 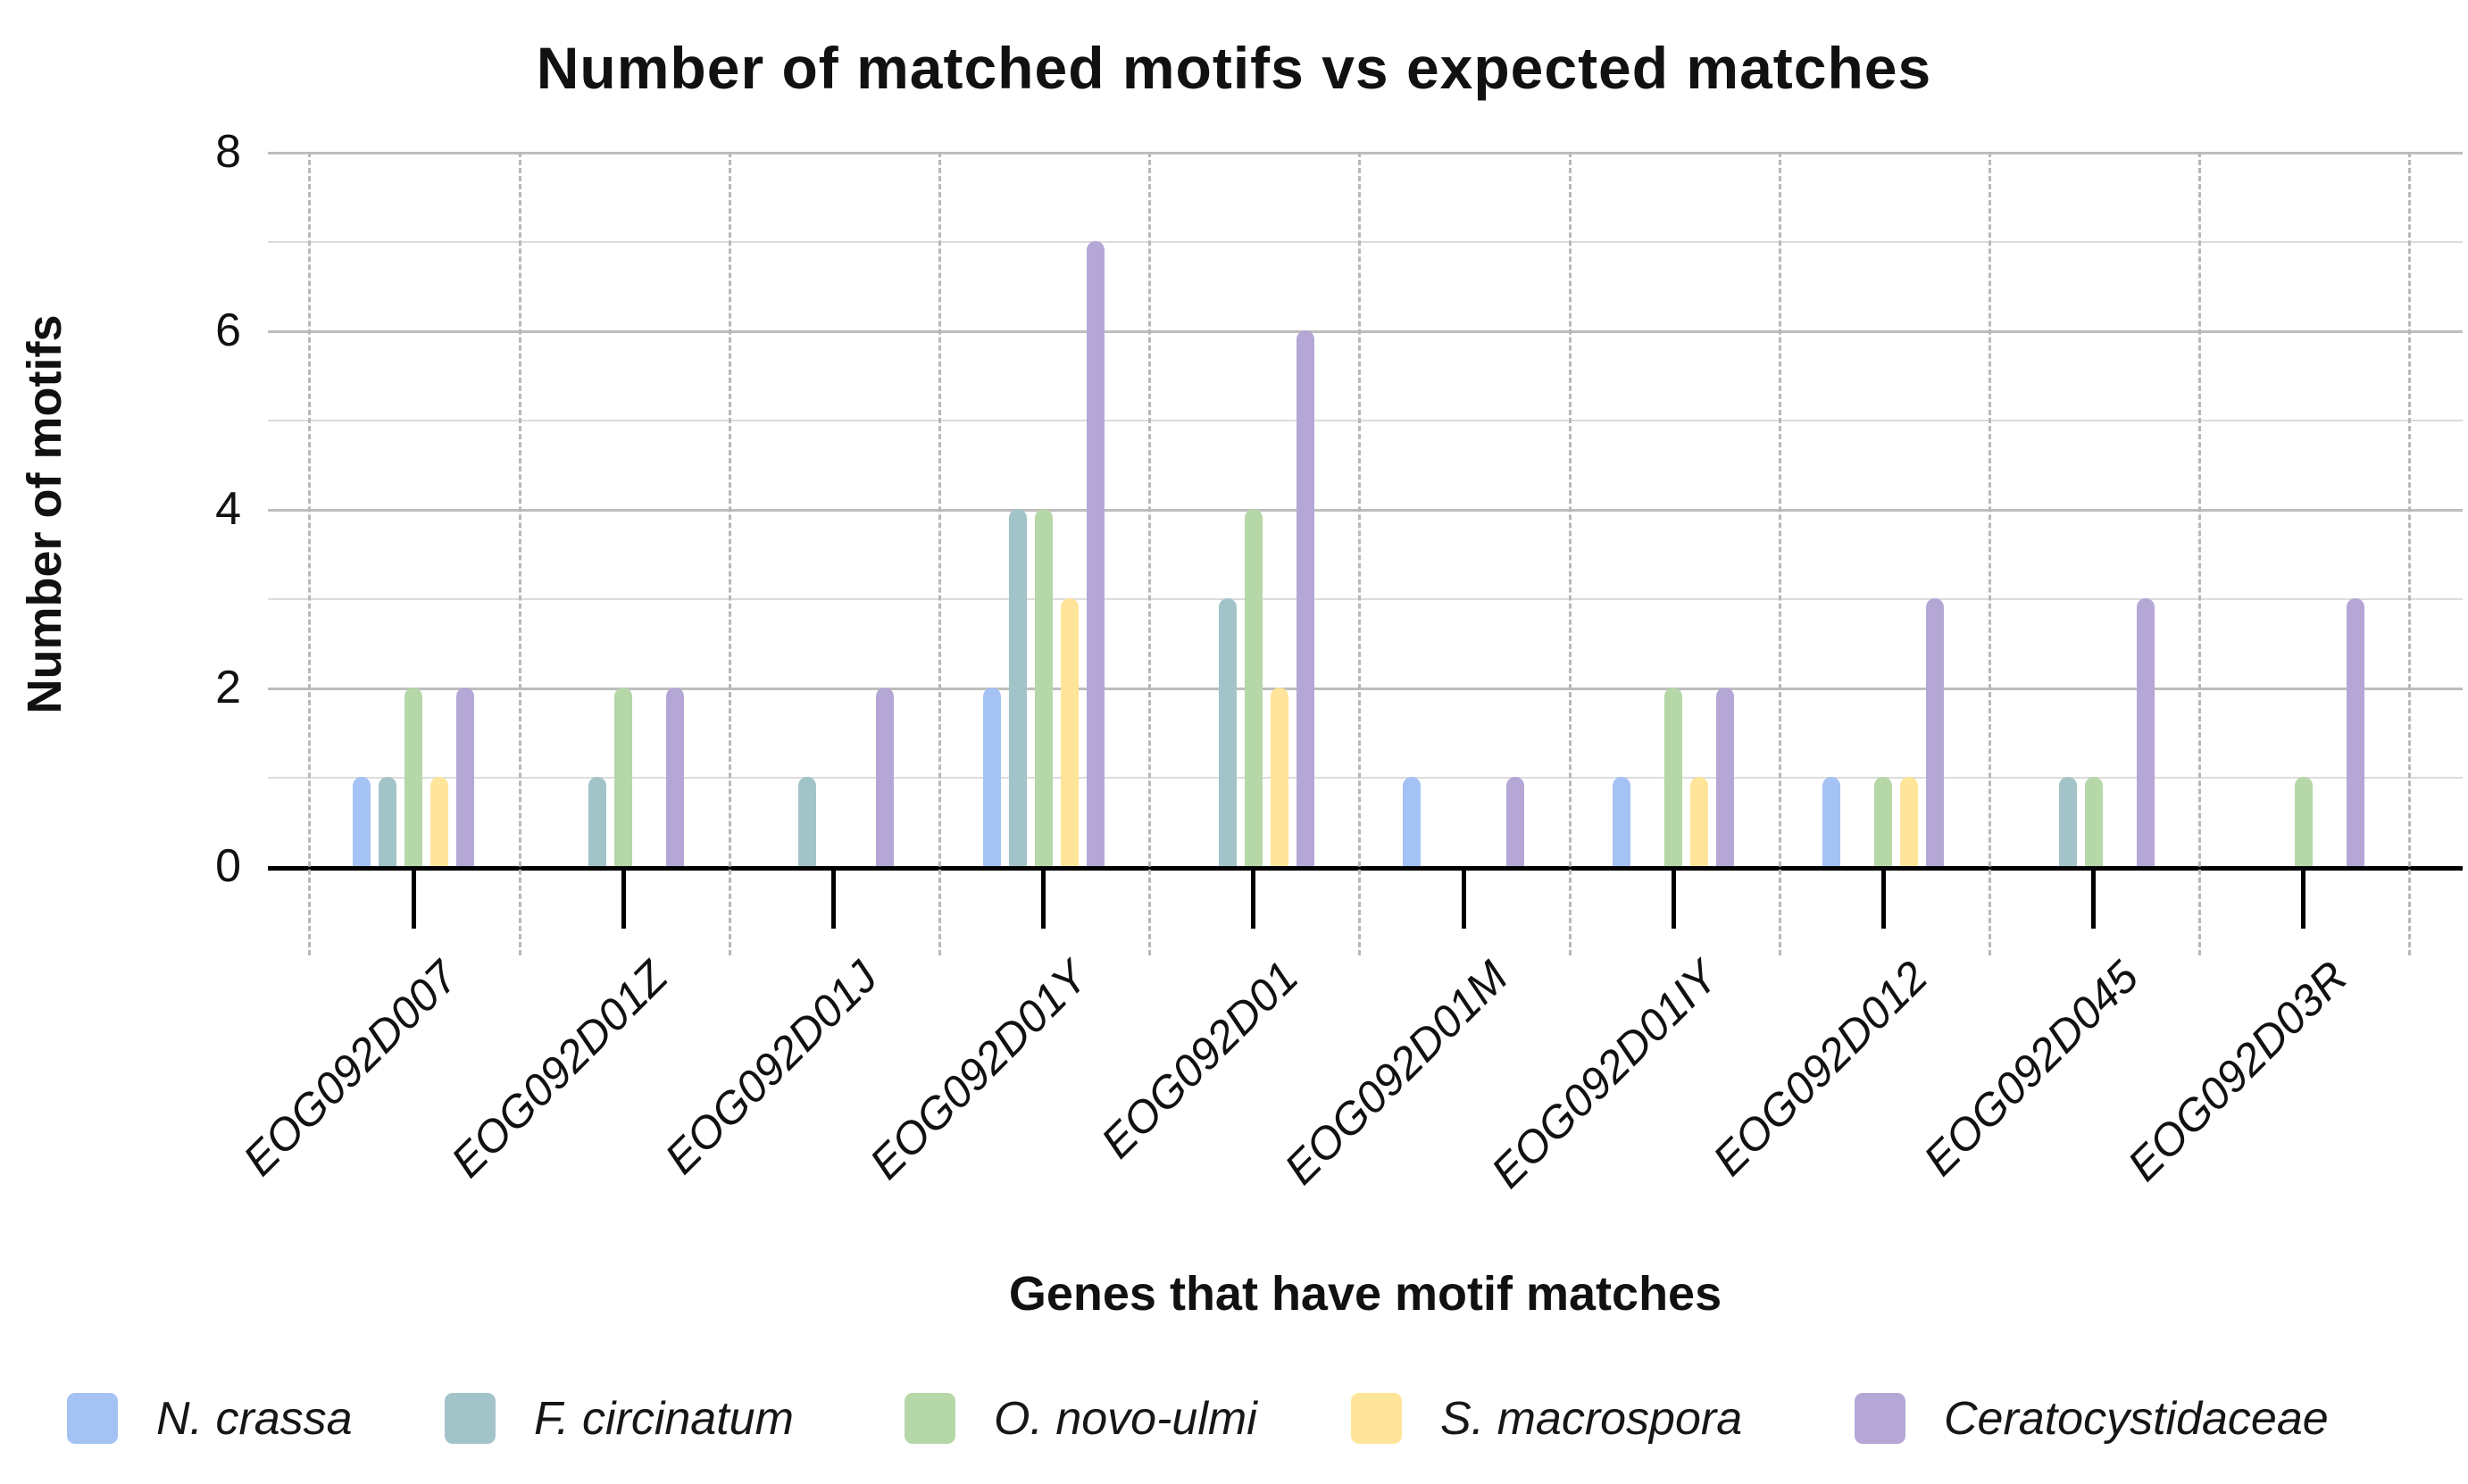 I want to click on x-tick-label: EOG092D012, so click(x=1821, y=1068).